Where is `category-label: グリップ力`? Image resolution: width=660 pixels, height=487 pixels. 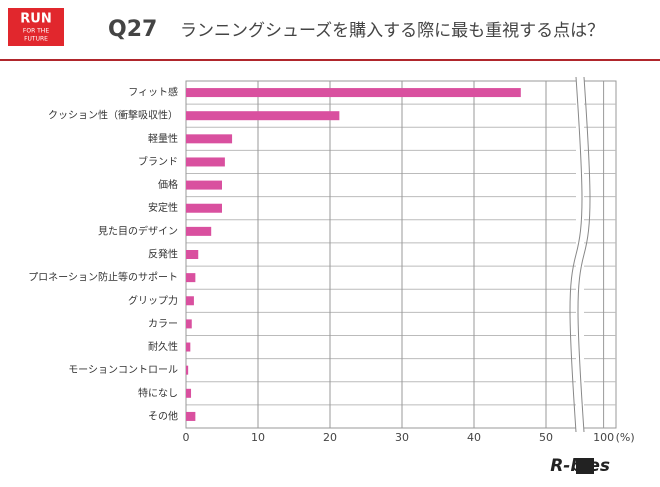
category-label: グリップ力 is located at coordinates (153, 300).